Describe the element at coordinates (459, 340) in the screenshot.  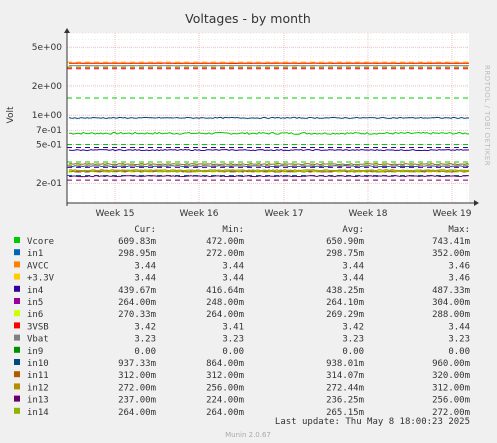
I see `legend-max-vbat: 3.23` at that location.